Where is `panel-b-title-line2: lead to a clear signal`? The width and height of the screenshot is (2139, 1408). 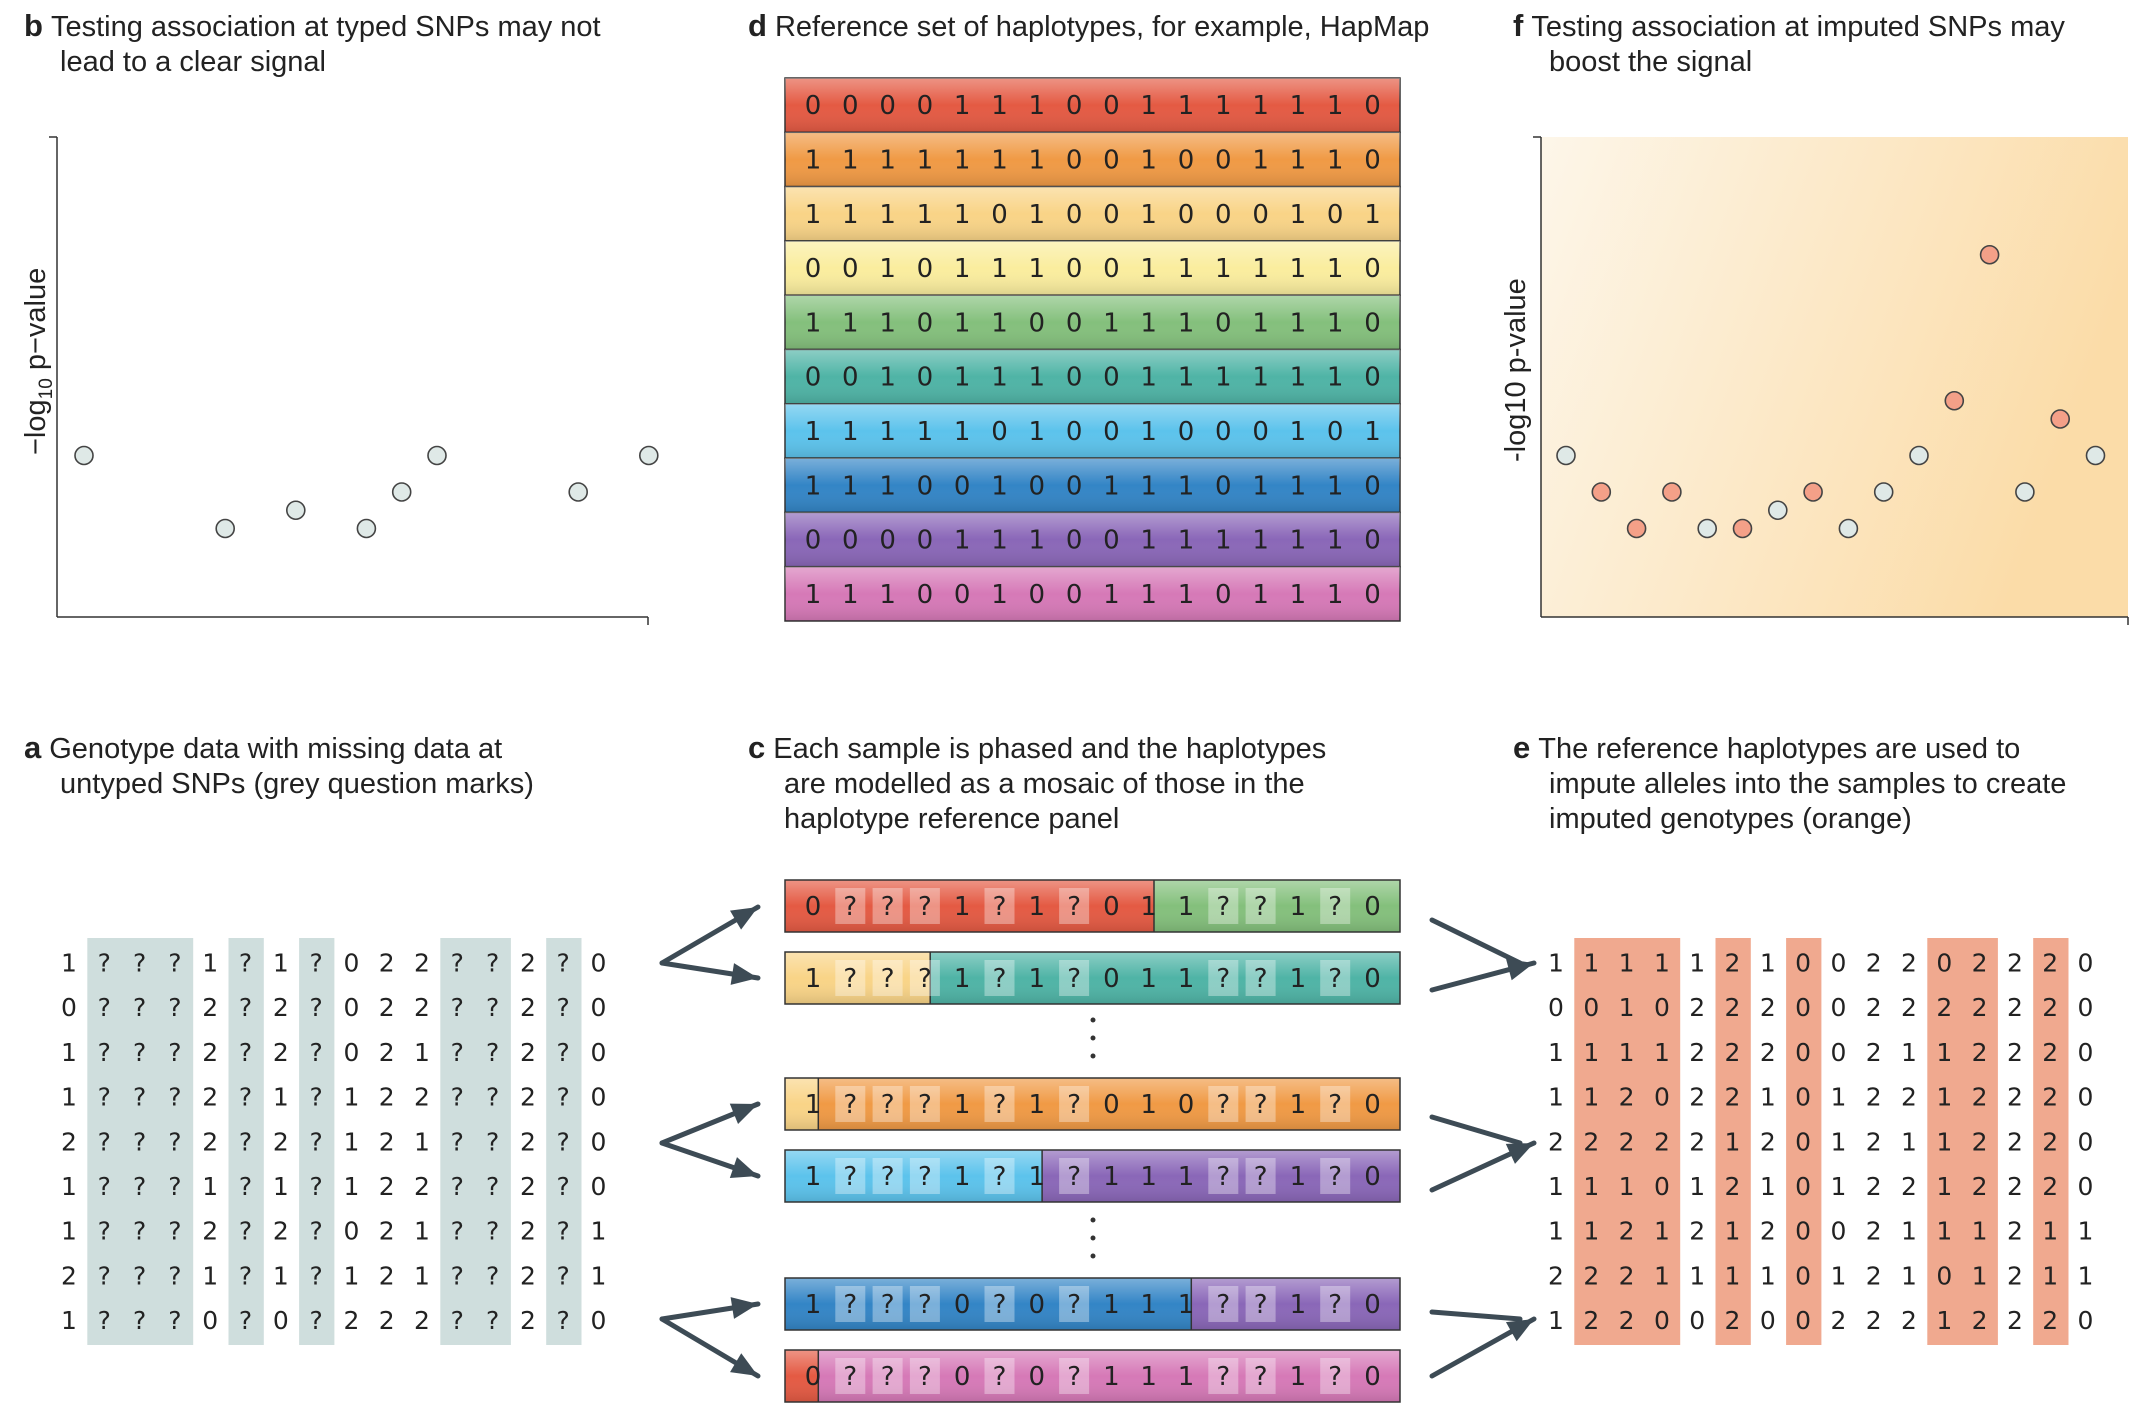 panel-b-title-line2: lead to a clear signal is located at coordinates (193, 62).